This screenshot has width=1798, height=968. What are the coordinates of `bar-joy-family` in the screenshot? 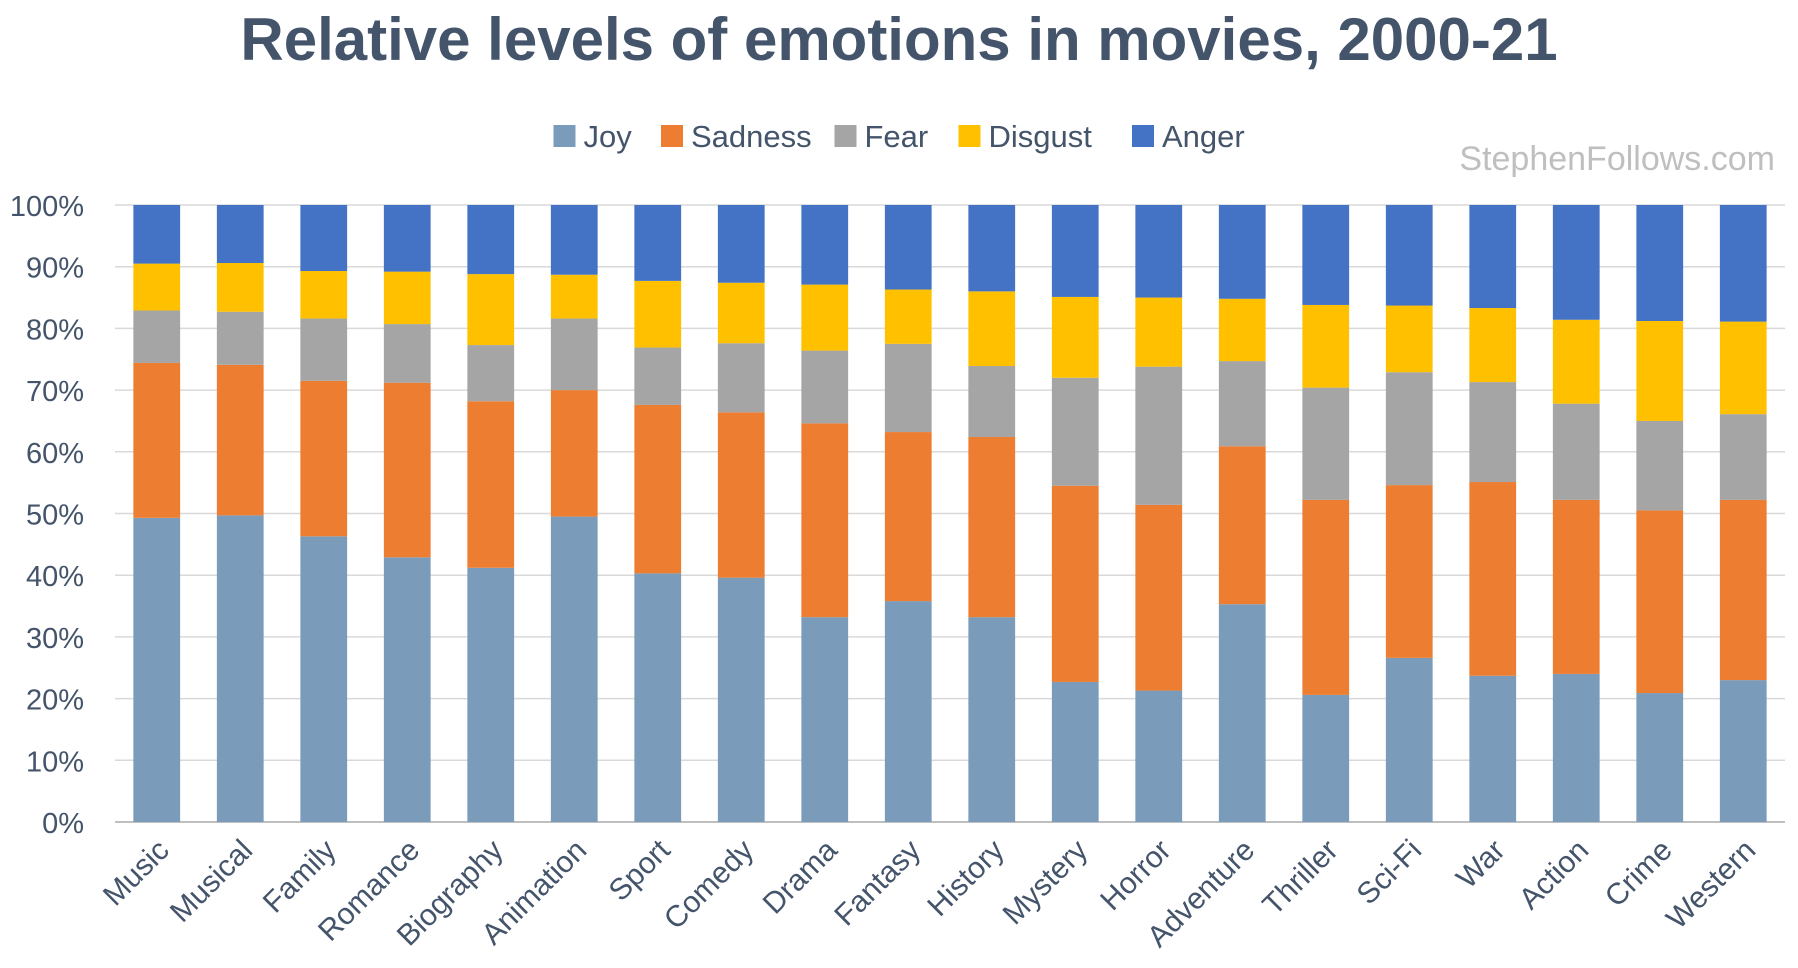 It's located at (324, 679).